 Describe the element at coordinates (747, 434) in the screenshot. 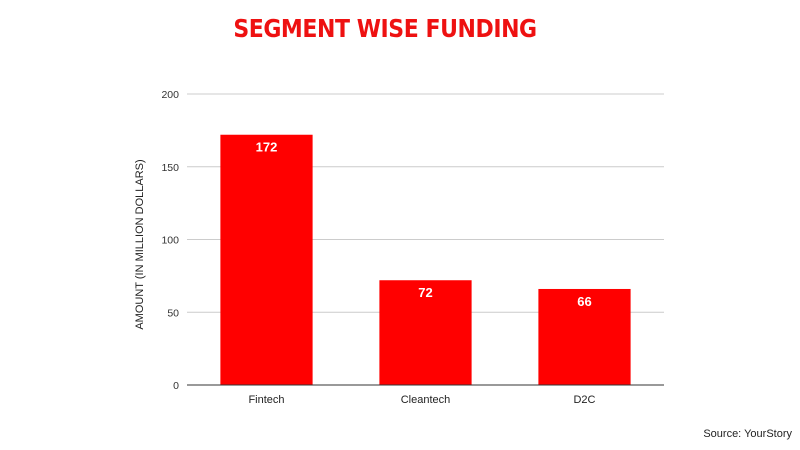

I see `source-note: Source: YourStory` at that location.